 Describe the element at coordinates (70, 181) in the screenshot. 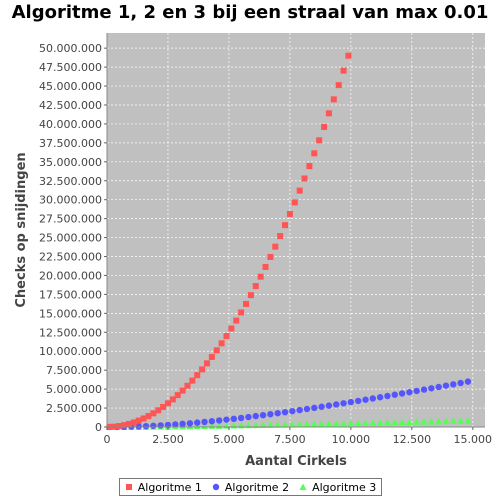

I see `y-tick-label: 32.500.000` at that location.